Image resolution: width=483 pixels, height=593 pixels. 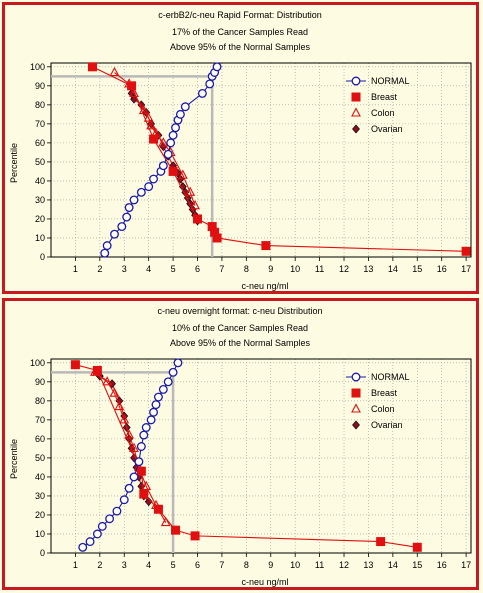 I want to click on chart-top-x-tick-label: 13, so click(x=368, y=269).